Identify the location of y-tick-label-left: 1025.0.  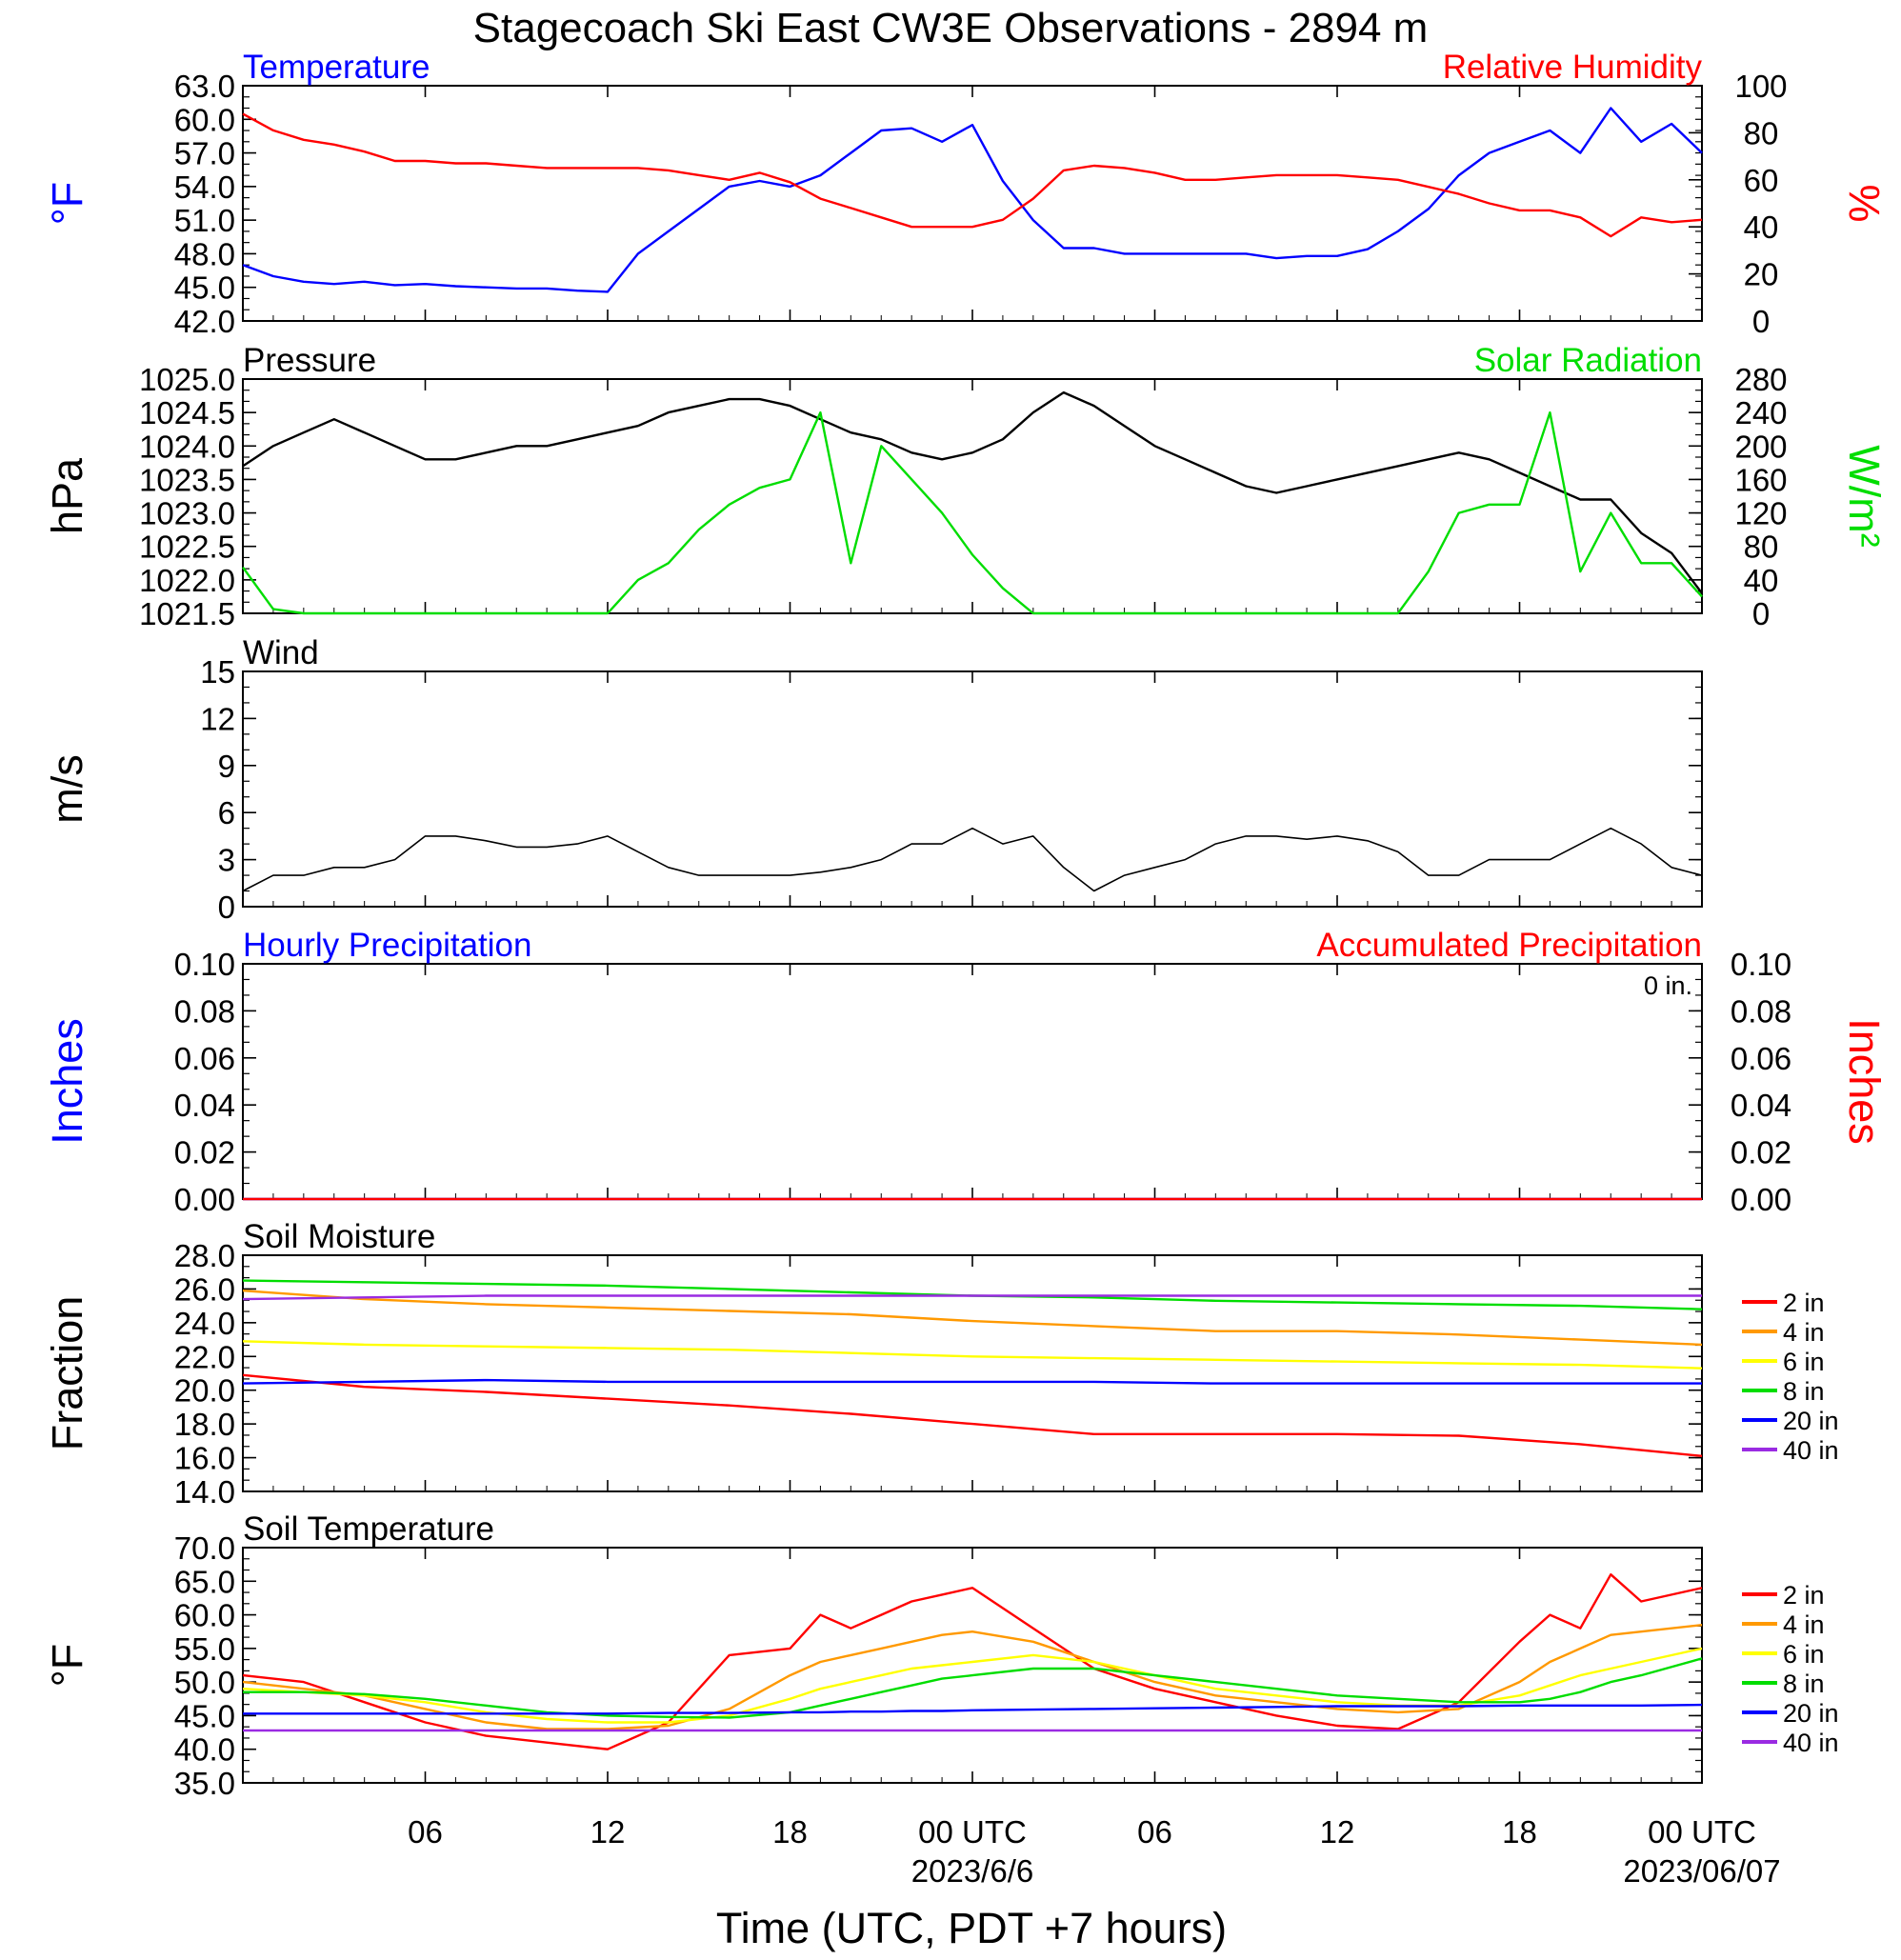
(187, 379).